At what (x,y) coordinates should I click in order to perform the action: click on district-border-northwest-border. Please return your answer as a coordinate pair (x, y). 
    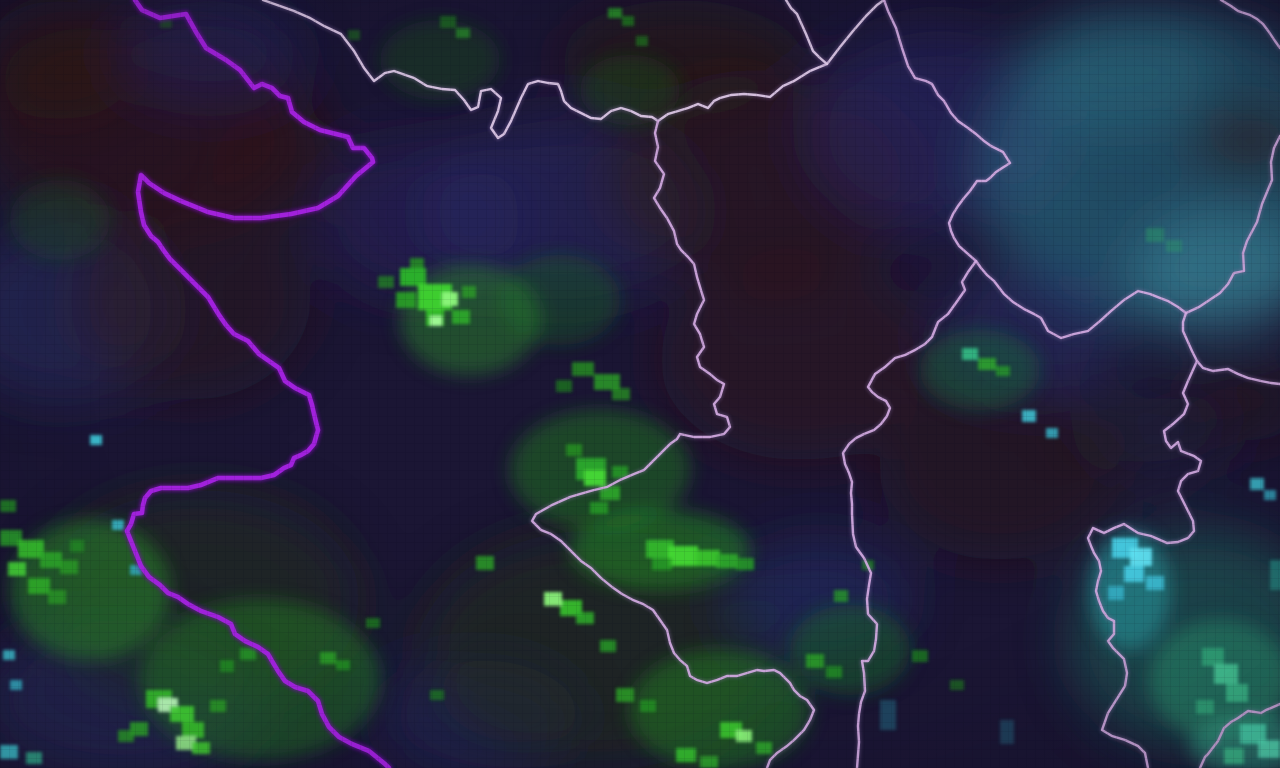
    Looking at the image, I should click on (573, 70).